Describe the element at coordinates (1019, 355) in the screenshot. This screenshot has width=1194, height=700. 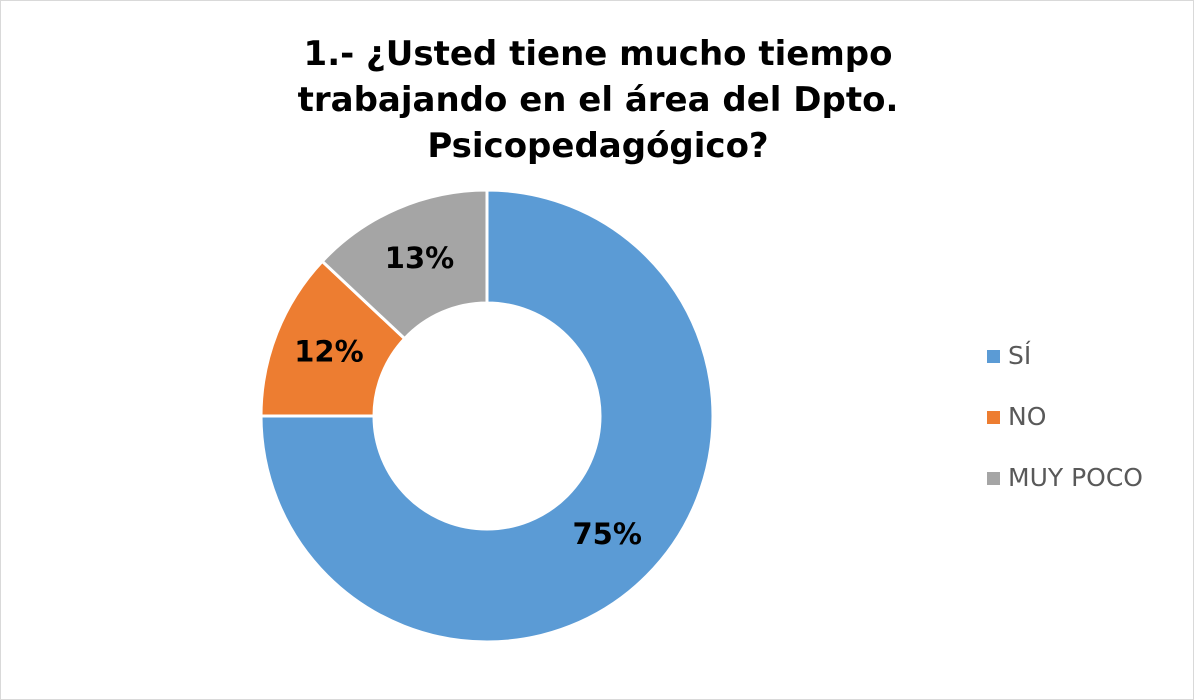
I see `legend-label: SÍ` at that location.